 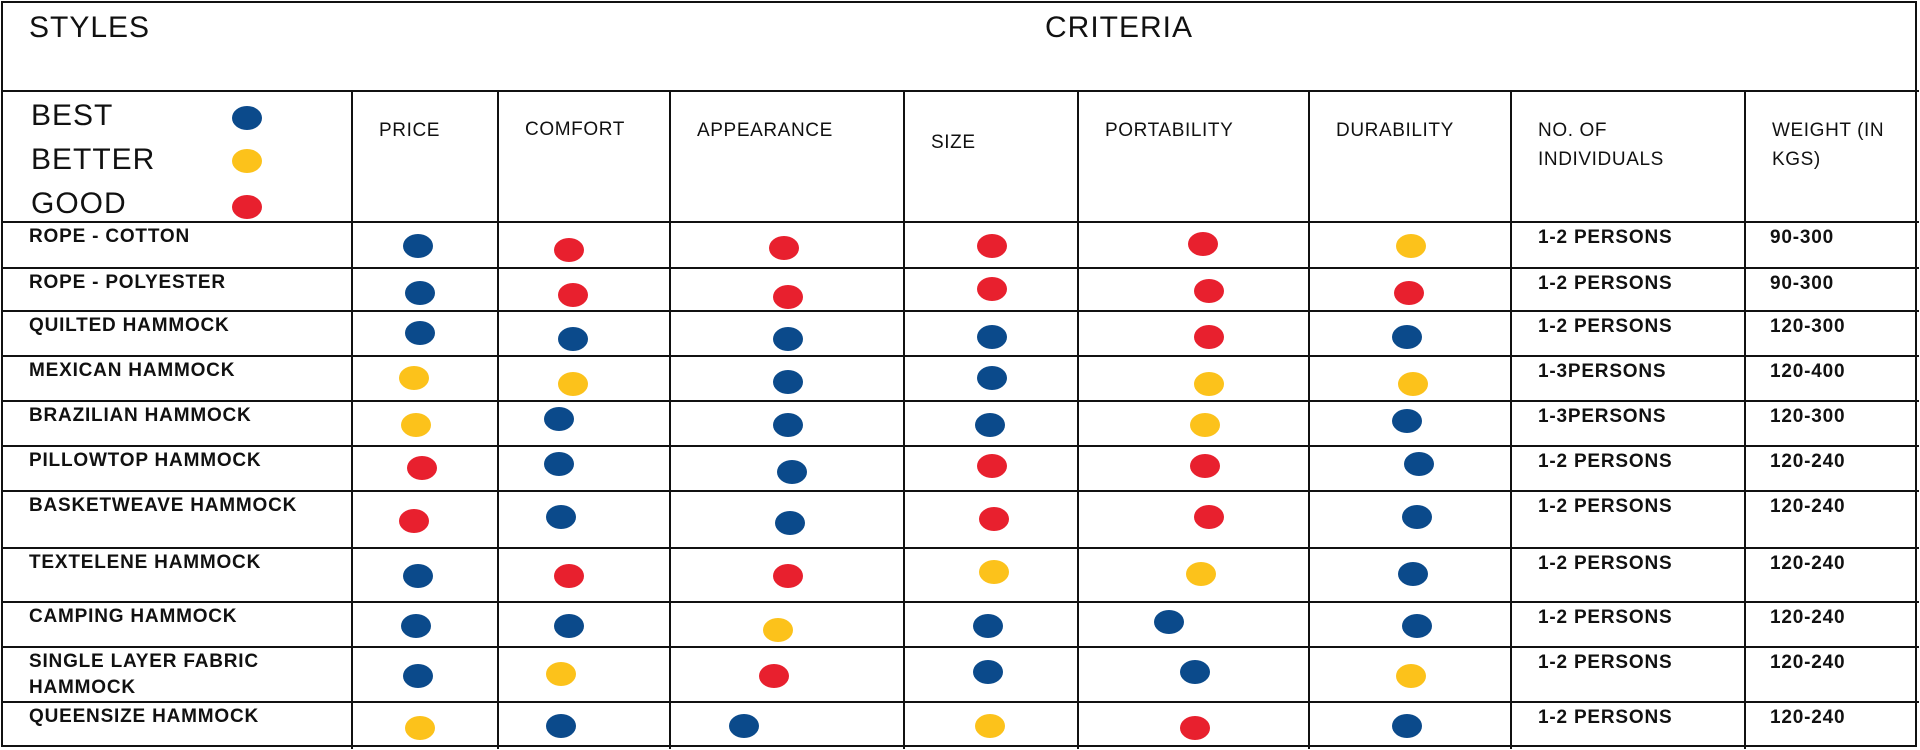 What do you see at coordinates (1828, 145) in the screenshot?
I see `column-header: WEIGHT (IN KGS)` at bounding box center [1828, 145].